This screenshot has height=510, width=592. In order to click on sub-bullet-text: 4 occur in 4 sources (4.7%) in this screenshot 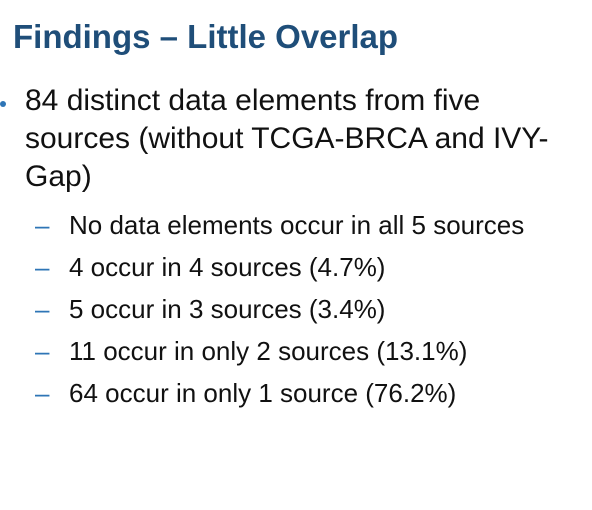, I will do `click(227, 267)`.